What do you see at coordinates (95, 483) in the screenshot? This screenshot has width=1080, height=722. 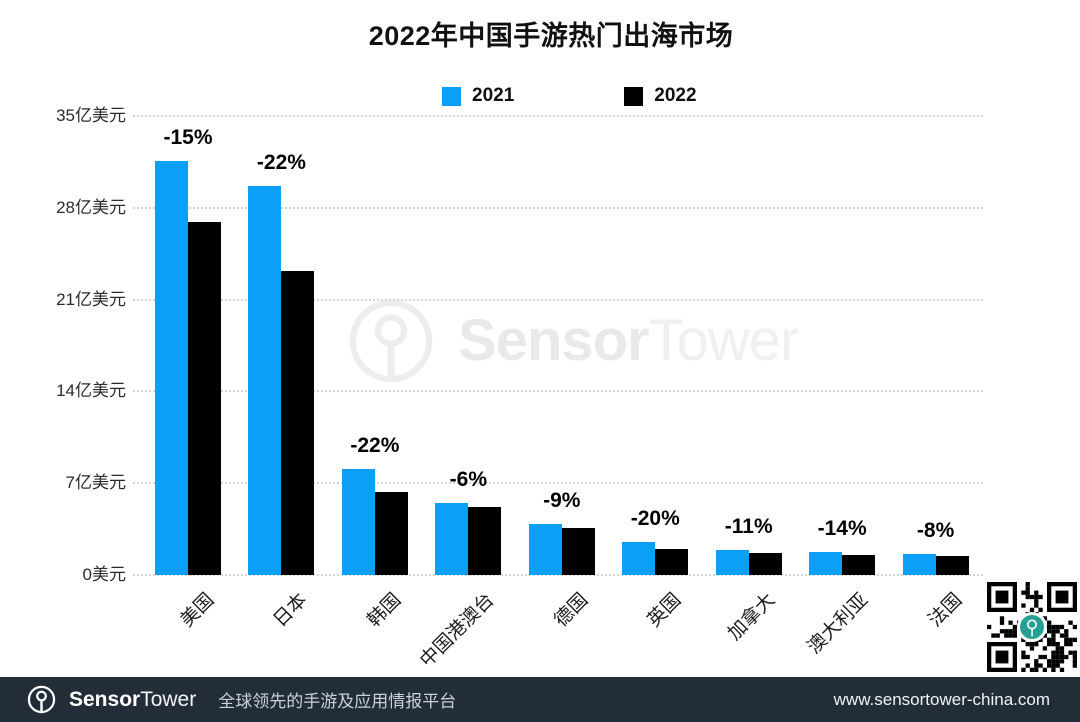 I see `y-axis-label: 7亿美元` at bounding box center [95, 483].